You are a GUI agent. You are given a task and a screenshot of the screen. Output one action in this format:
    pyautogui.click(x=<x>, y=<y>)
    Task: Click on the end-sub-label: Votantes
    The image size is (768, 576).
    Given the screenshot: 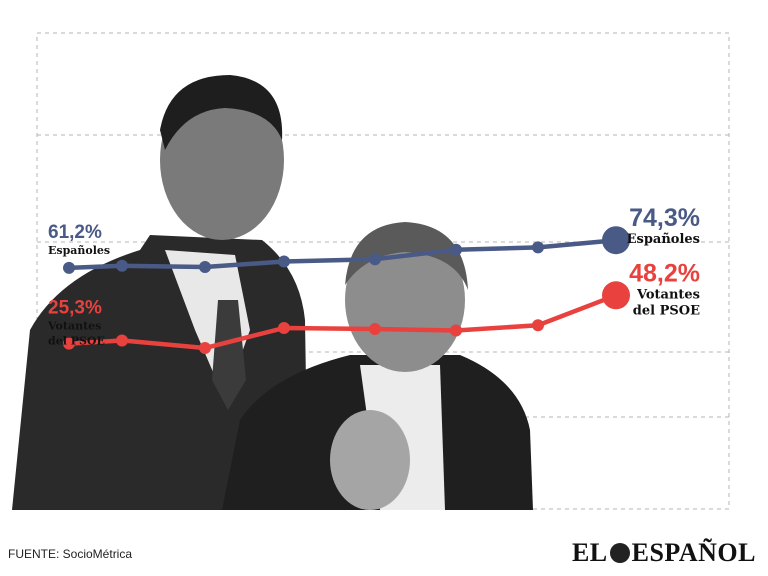 What is the action you would take?
    pyautogui.click(x=668, y=294)
    